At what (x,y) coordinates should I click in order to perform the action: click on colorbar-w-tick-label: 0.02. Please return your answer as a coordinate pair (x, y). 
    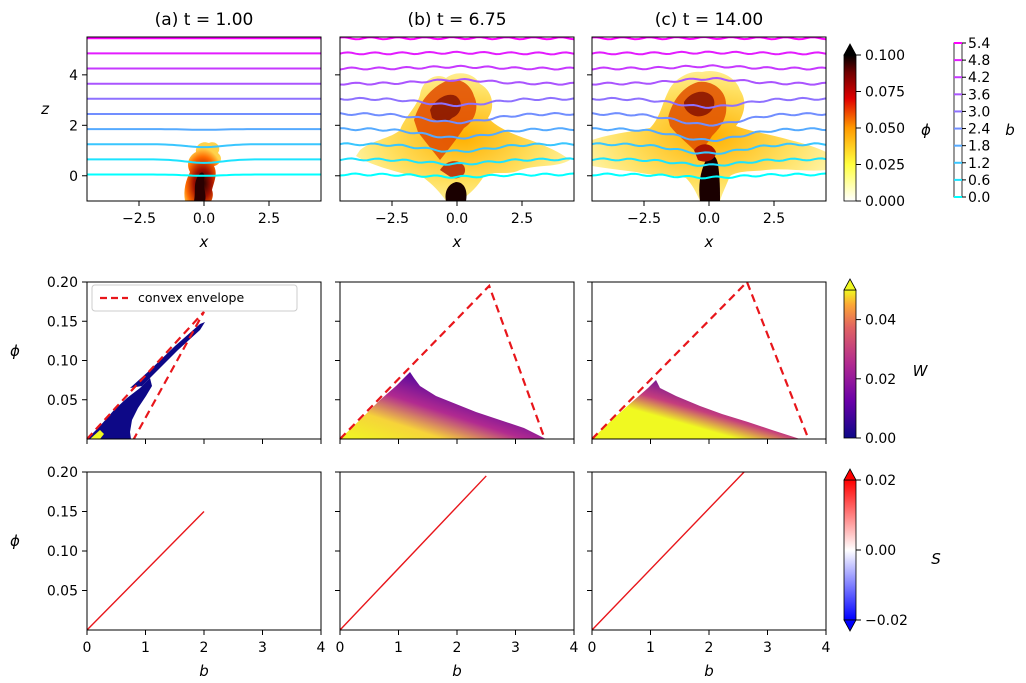
    Looking at the image, I should click on (880, 380).